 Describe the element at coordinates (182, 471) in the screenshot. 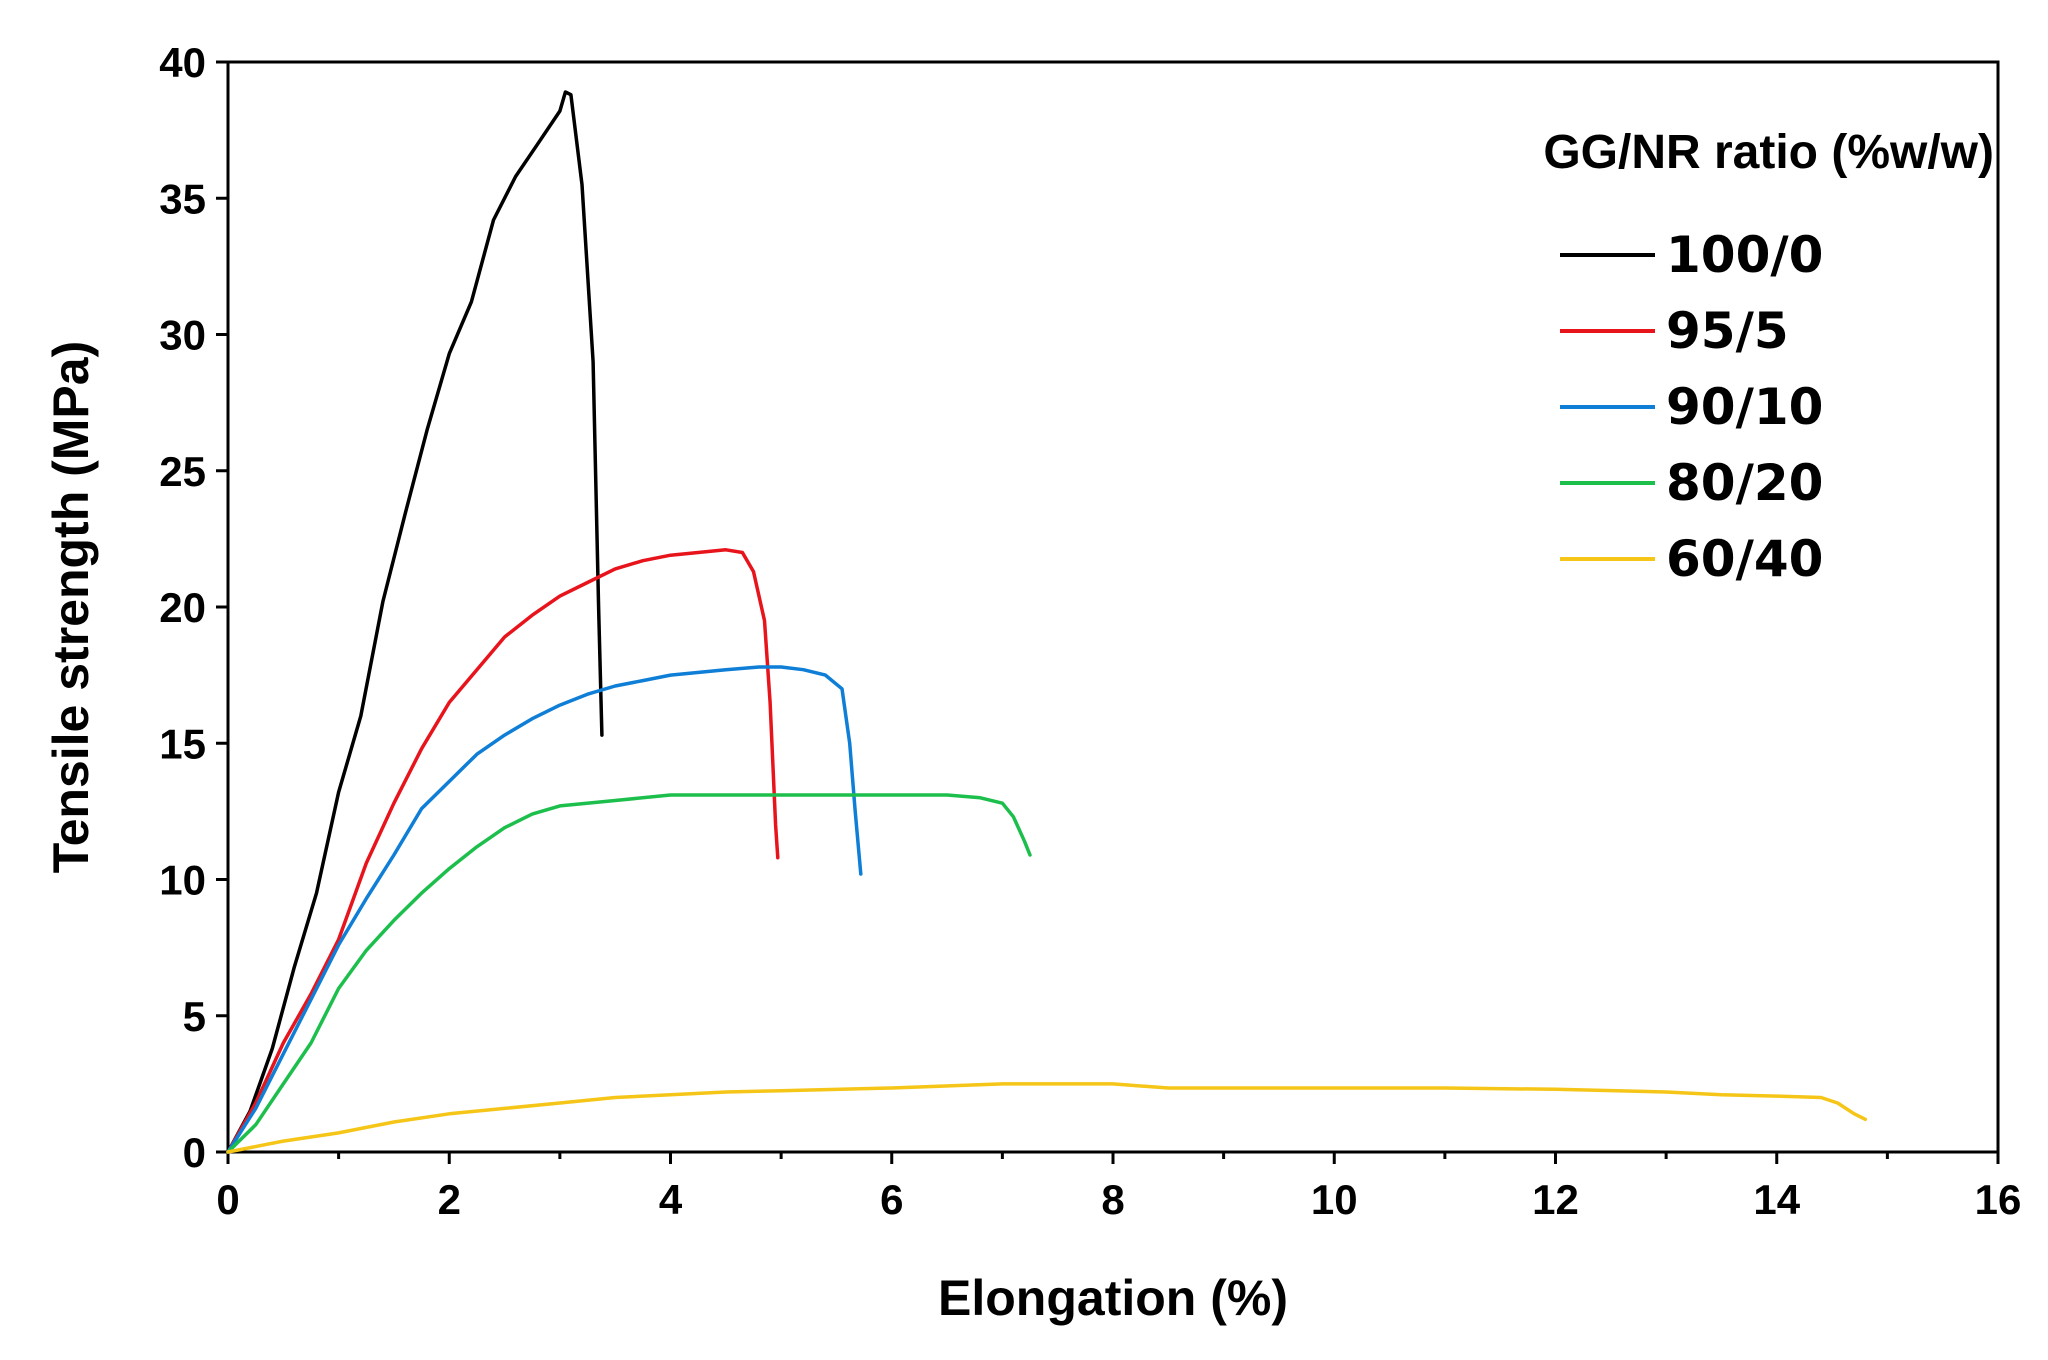

I see `y-tick-label: 25` at that location.